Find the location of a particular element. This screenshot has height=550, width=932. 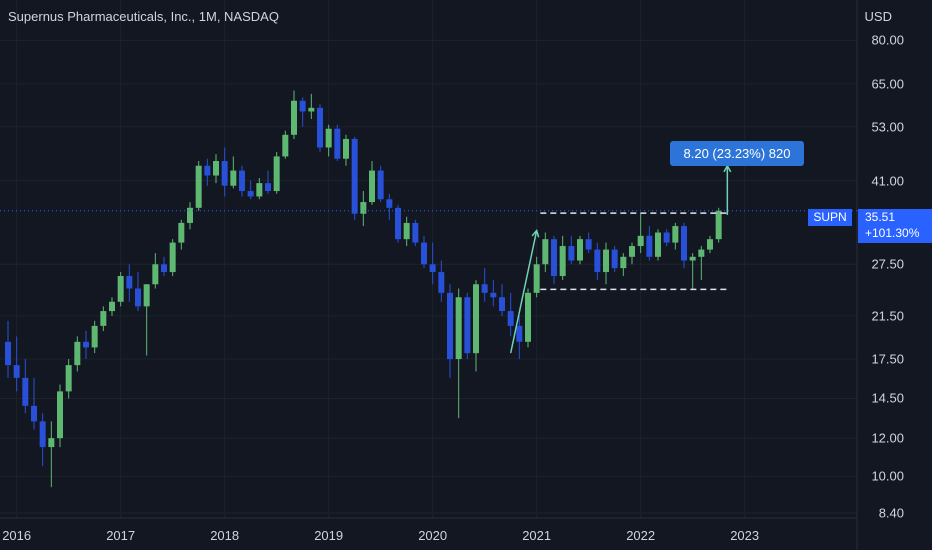

price-tick-label: 41.00 is located at coordinates (887, 181).